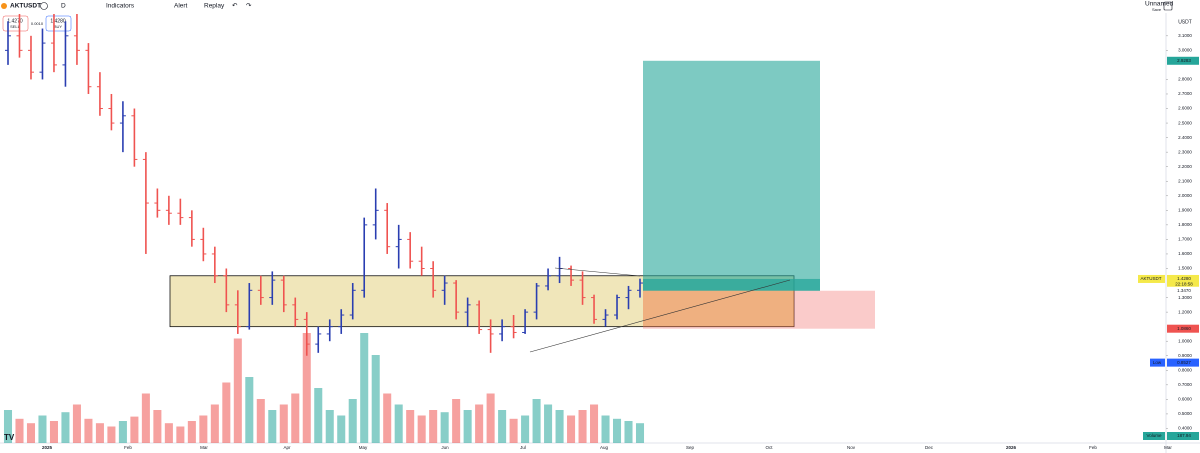  Describe the element at coordinates (1185, 413) in the screenshot. I see `y-tick-label: 0.5000` at that location.